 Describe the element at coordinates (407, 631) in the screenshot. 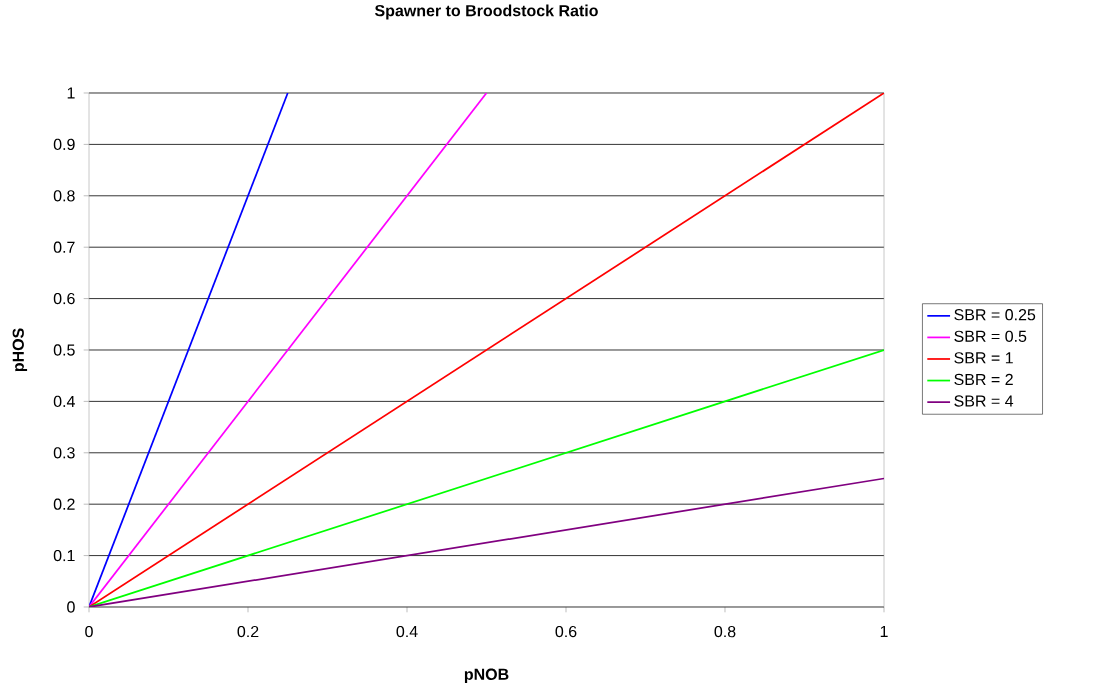

I see `x-tick-label: 0.4` at that location.